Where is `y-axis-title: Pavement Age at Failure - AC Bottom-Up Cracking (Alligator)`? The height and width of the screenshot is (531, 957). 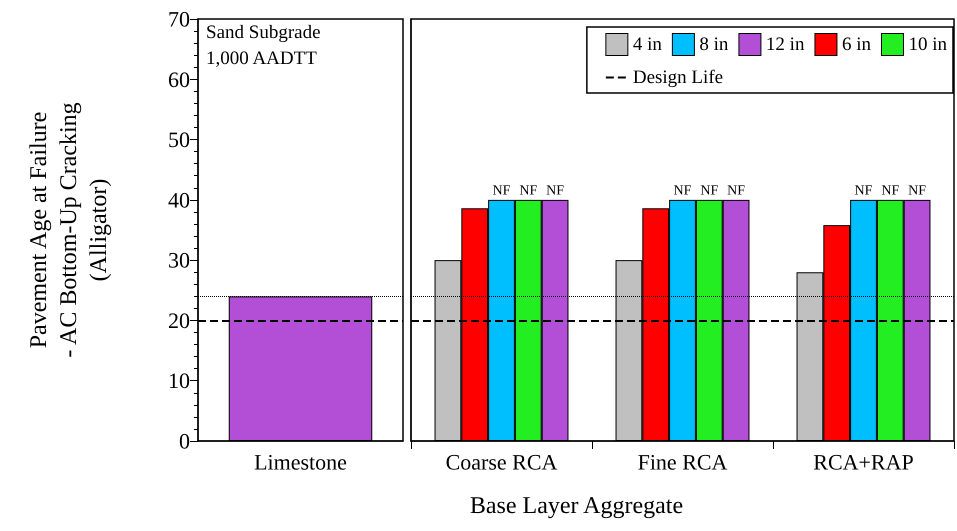
y-axis-title: Pavement Age at Failure - AC Bottom-Up Cracking (Alligator) is located at coordinates (69, 230).